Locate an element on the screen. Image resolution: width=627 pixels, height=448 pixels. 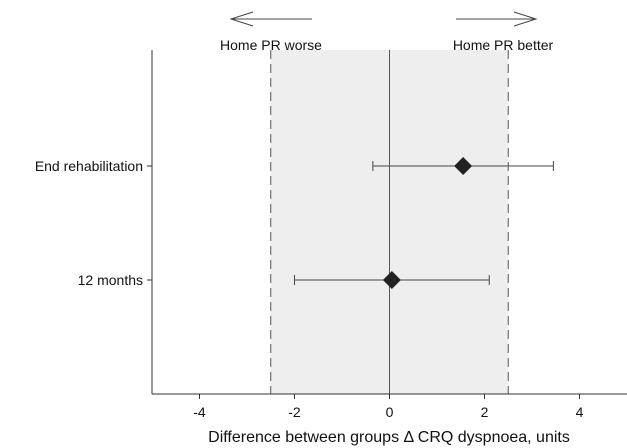
x-ticks: -4 -2 0 2 4 is located at coordinates (388, 407).